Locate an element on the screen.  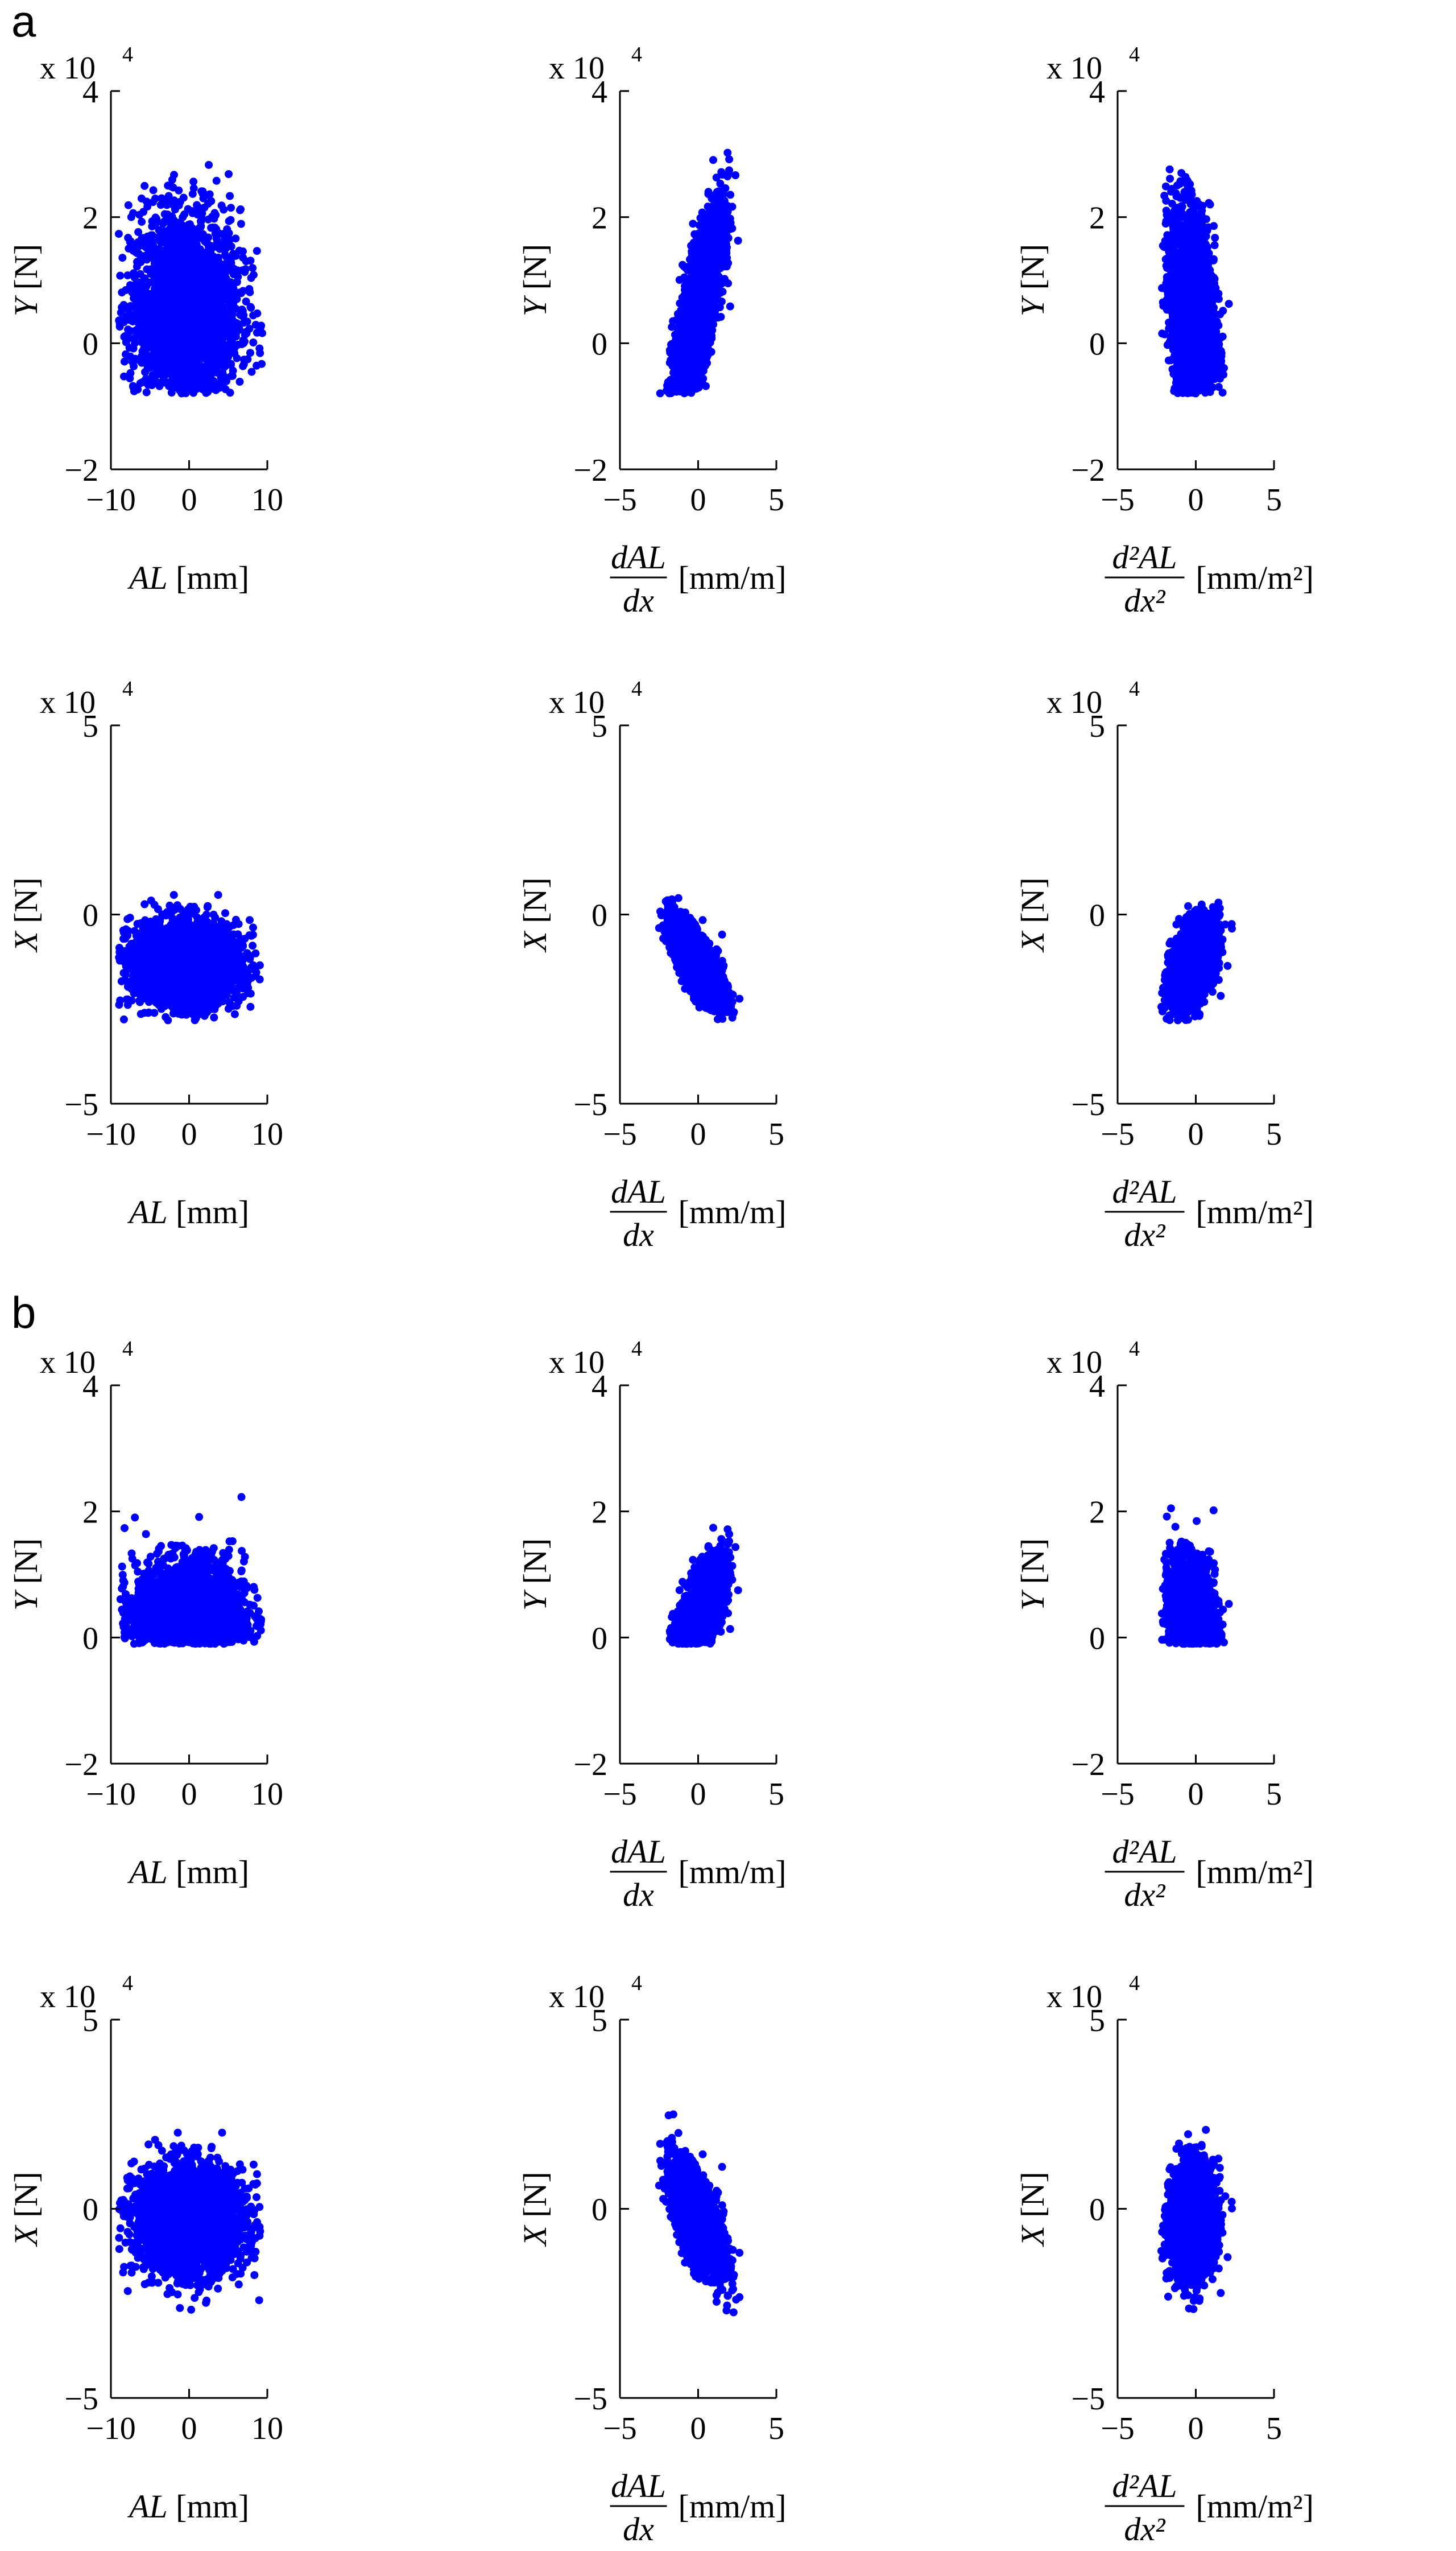
x-tick-label: 0 is located at coordinates (189, 500).